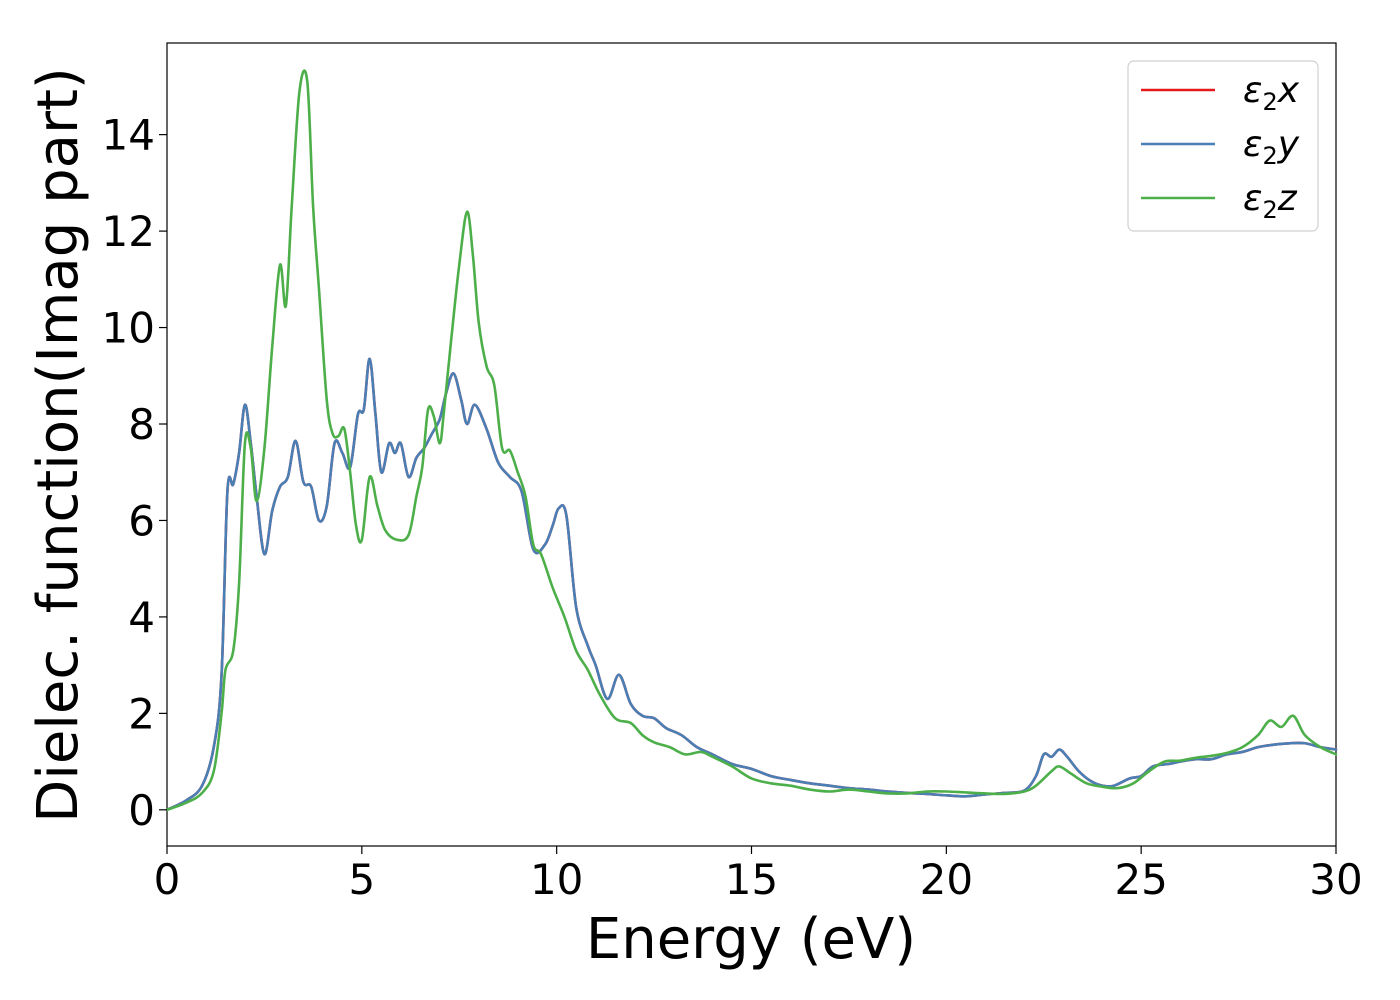 The width and height of the screenshot is (1400, 1000). What do you see at coordinates (141, 617) in the screenshot?
I see `y-tick-label: 4` at bounding box center [141, 617].